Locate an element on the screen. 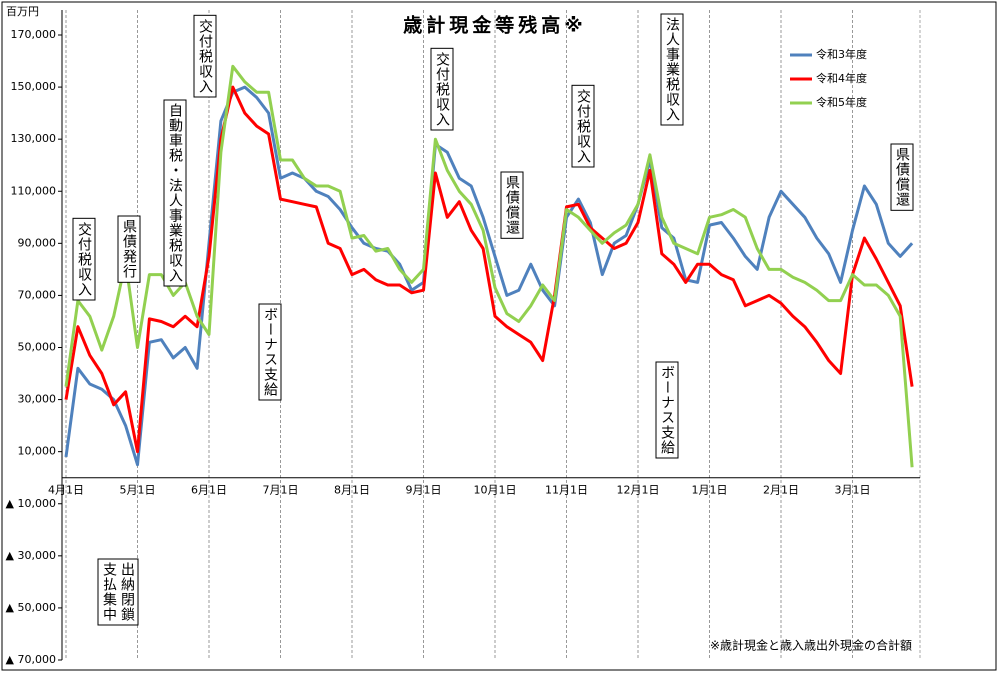 This screenshot has width=1008, height=678. x-tick-label: 5月1日 is located at coordinates (138, 490).